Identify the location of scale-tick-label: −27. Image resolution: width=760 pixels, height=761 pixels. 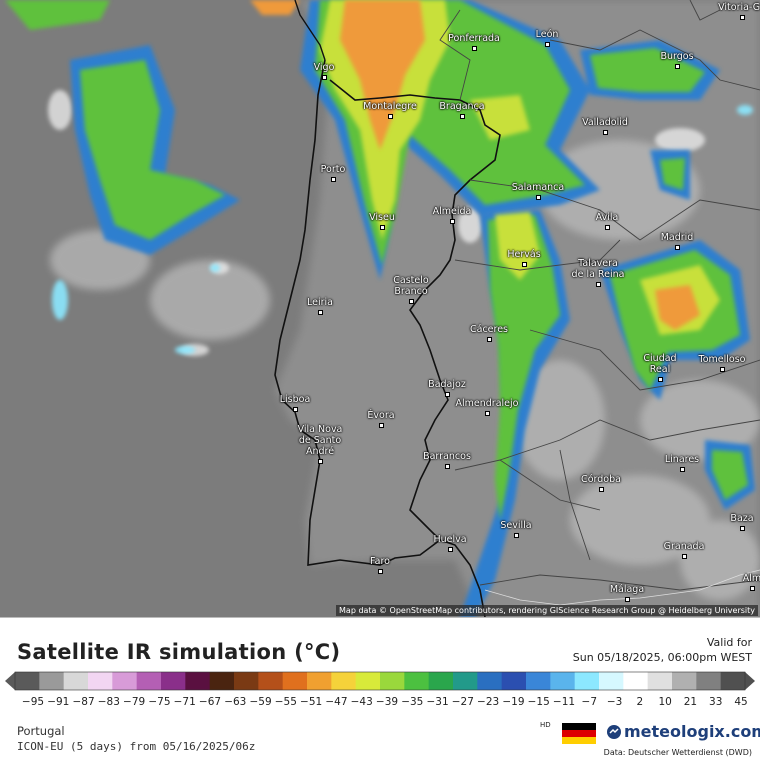
(462, 702).